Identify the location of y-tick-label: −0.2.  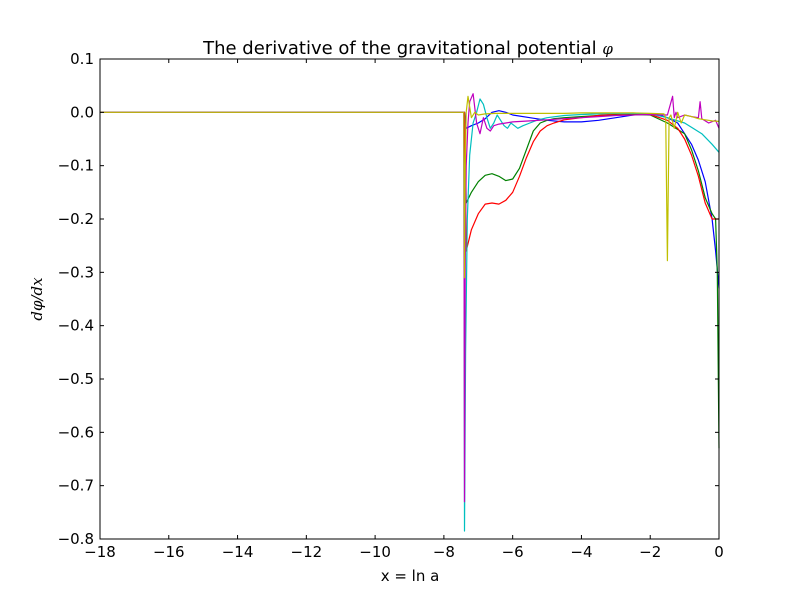
(76, 219).